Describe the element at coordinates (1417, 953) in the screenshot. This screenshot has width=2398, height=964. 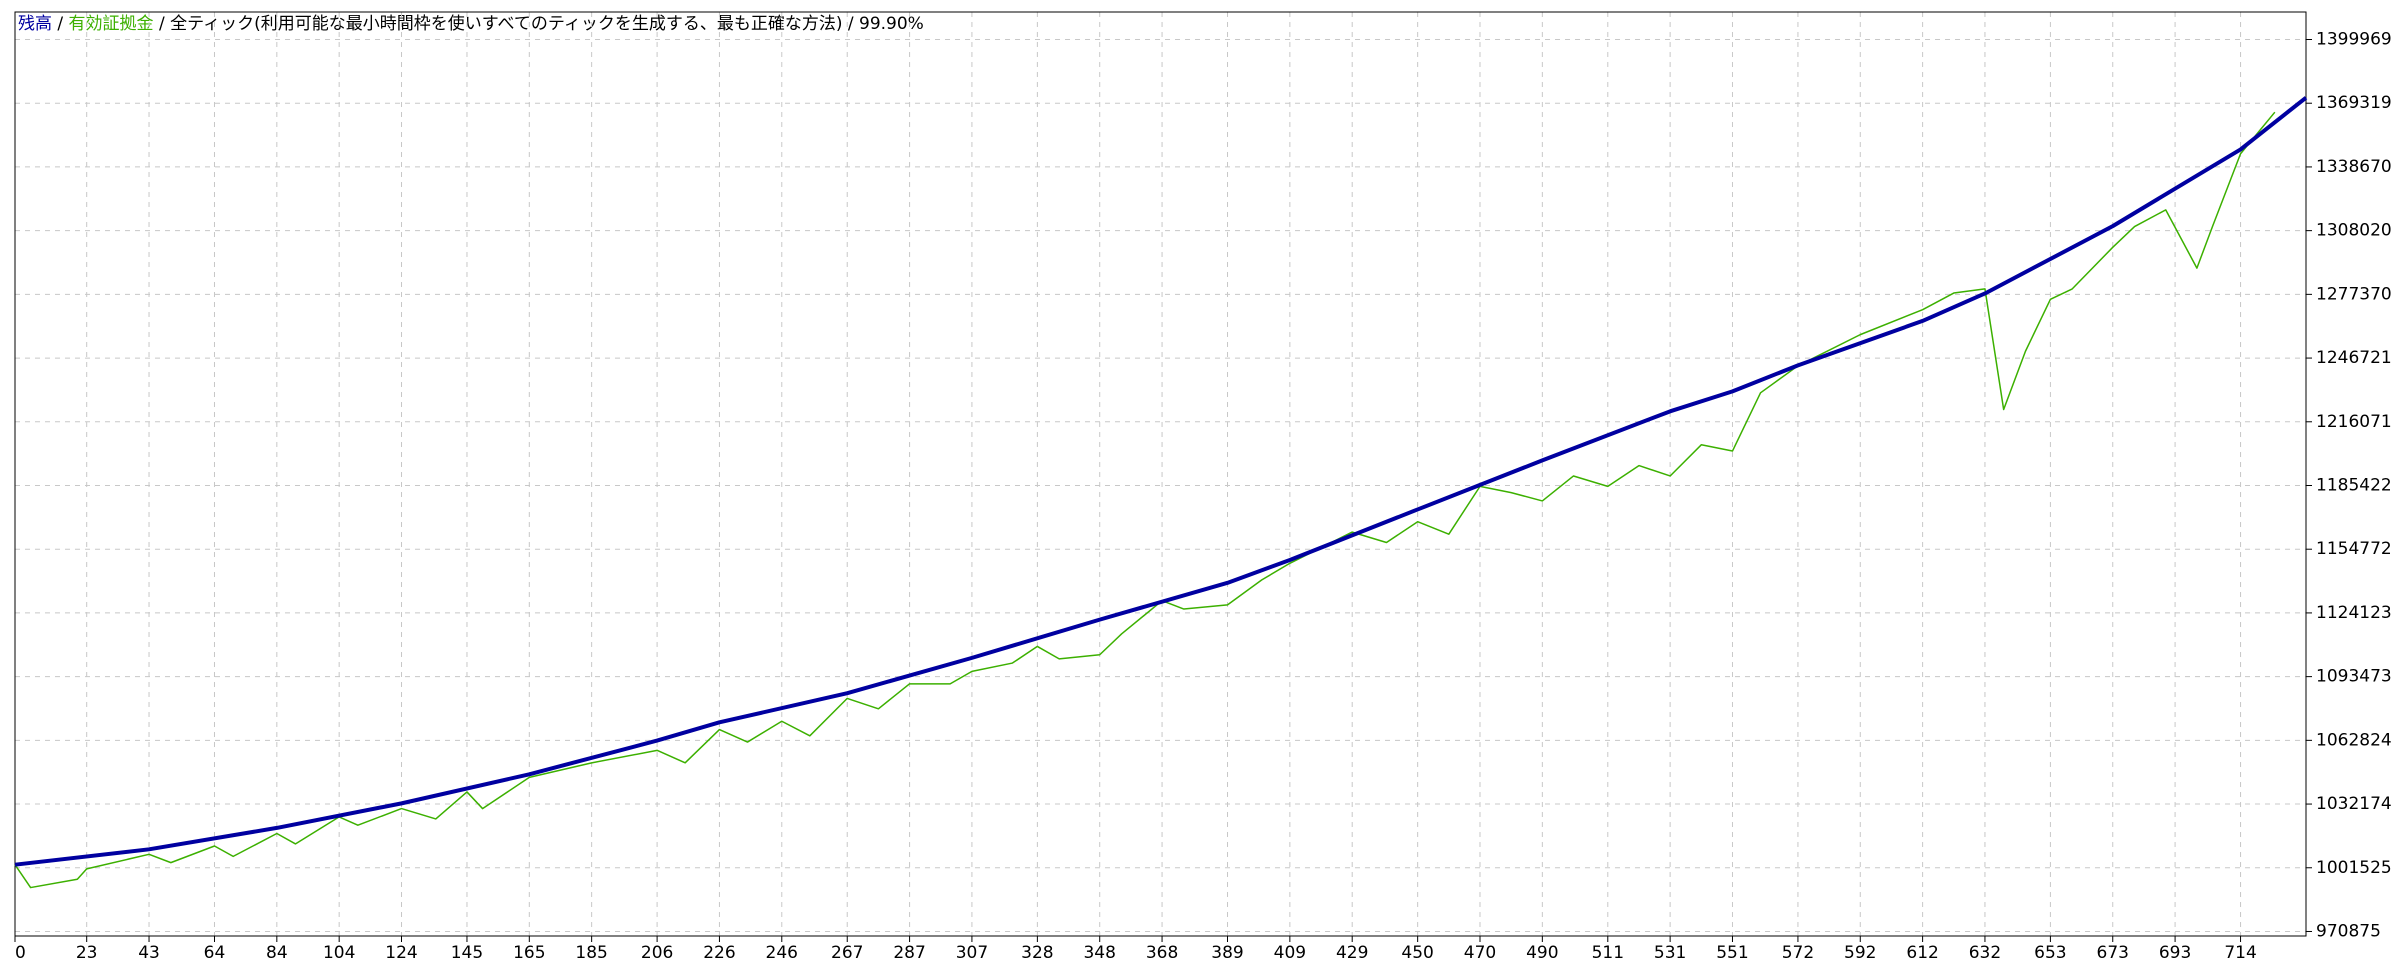
I see `x-tick-label: 450` at that location.